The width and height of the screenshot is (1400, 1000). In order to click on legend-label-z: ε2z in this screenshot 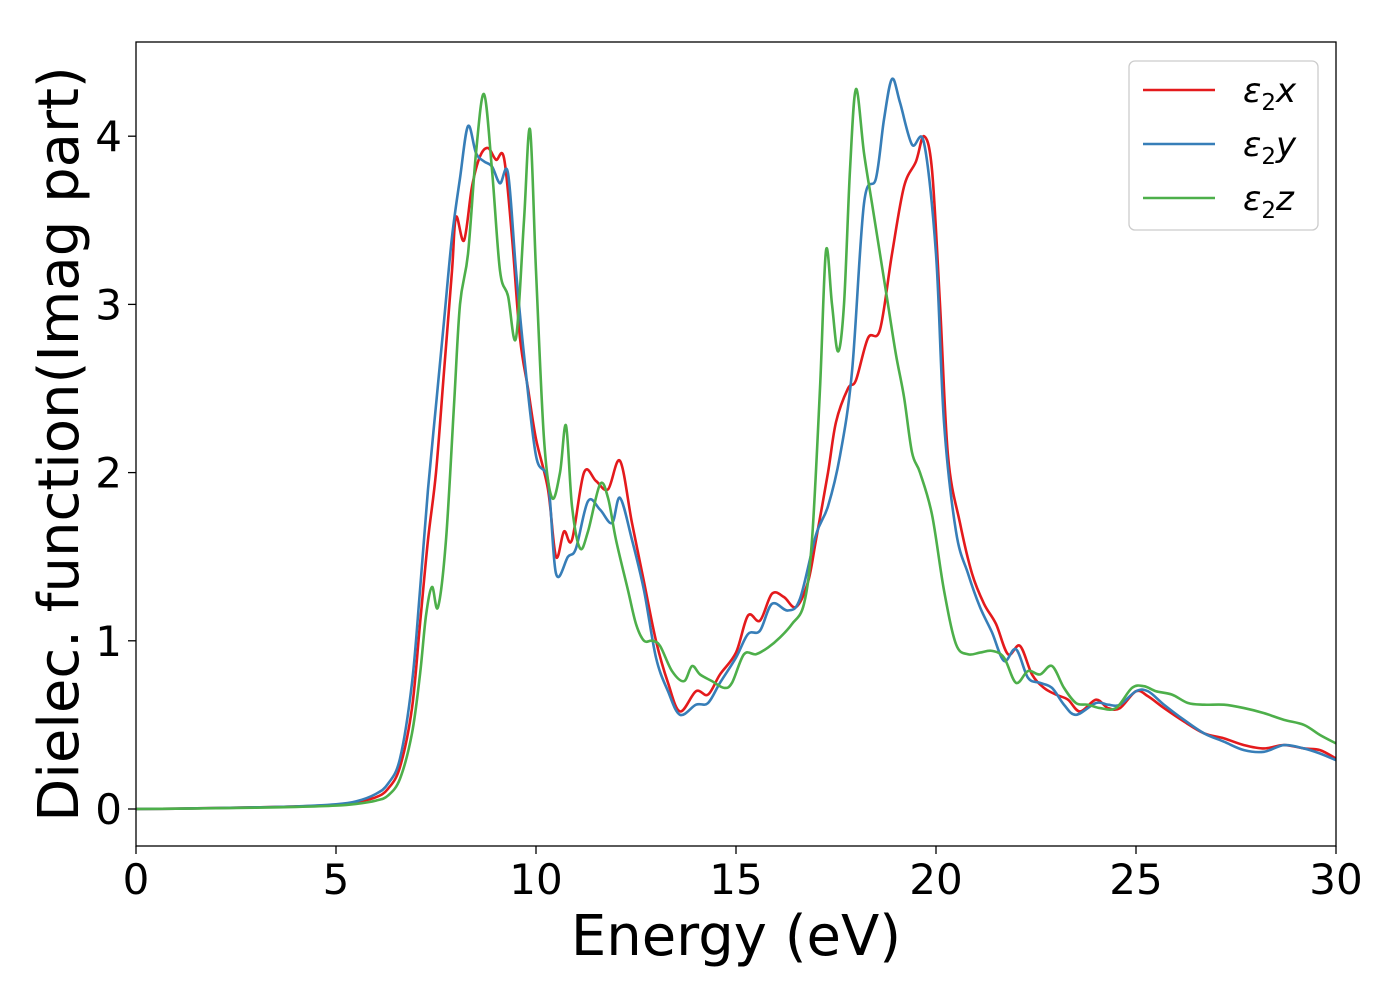, I will do `click(1269, 201)`.